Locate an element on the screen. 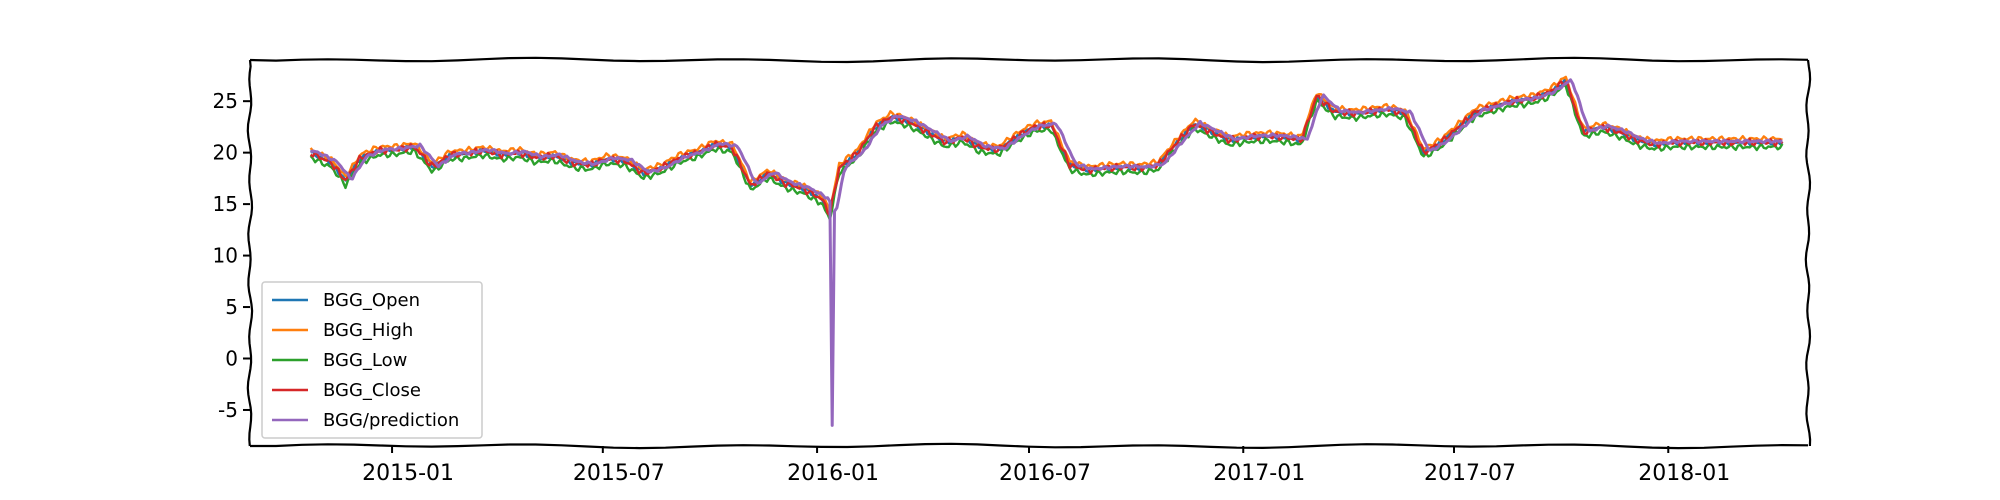 The image size is (2000, 500). frame-top is located at coordinates (1029, 60).